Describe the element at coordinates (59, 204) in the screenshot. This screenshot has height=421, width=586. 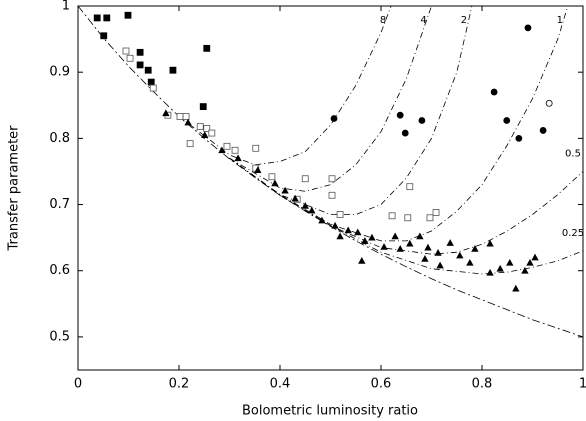
I see `y-tick-label: 0.7` at that location.